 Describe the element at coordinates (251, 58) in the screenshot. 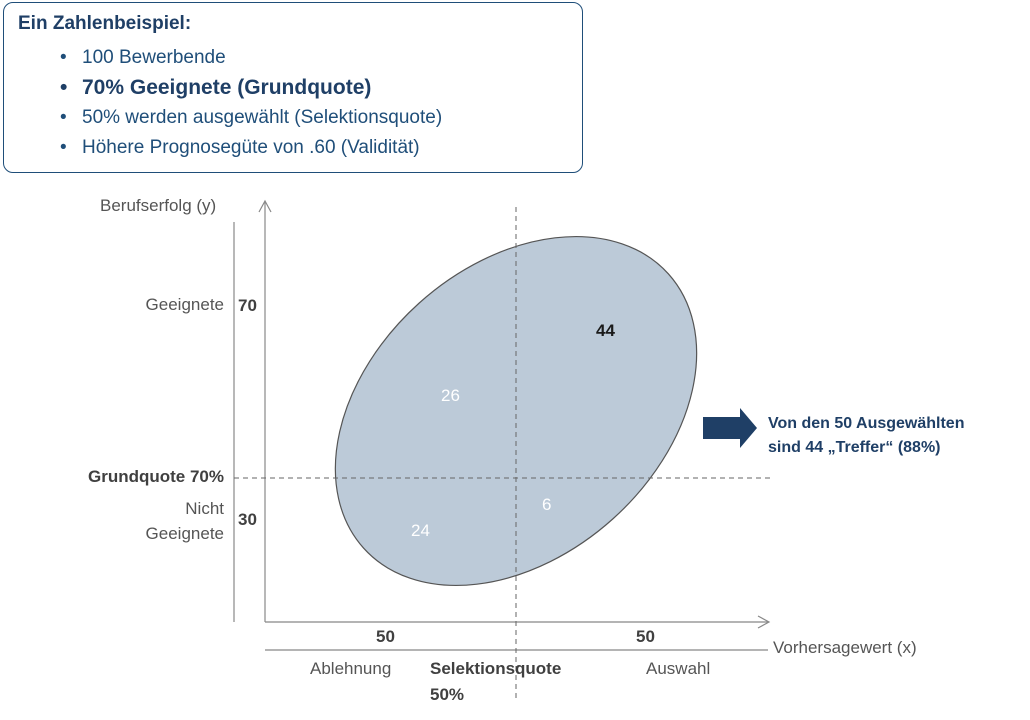

I see `info-item-applicants: • 100 Bewerbende` at that location.